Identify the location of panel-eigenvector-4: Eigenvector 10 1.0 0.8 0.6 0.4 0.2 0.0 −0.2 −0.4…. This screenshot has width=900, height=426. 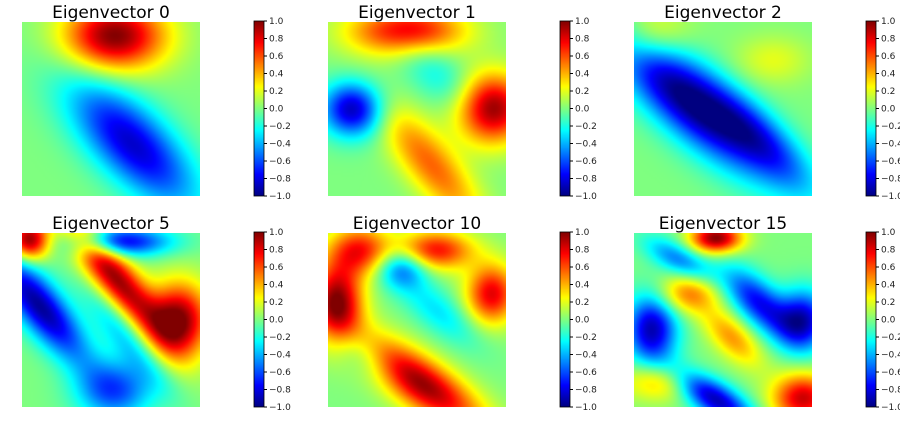
(462, 313).